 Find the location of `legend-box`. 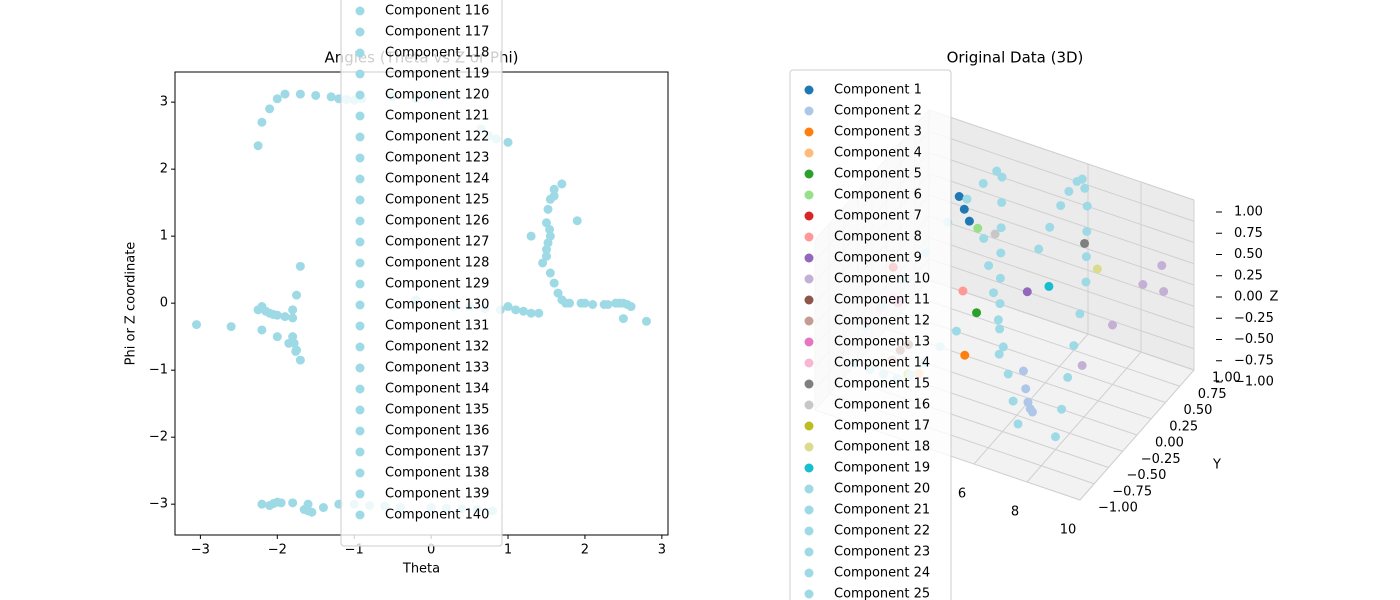

legend-box is located at coordinates (421, 273).